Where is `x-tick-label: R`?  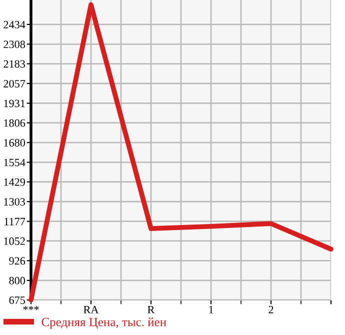 x-tick-label: R is located at coordinates (151, 310).